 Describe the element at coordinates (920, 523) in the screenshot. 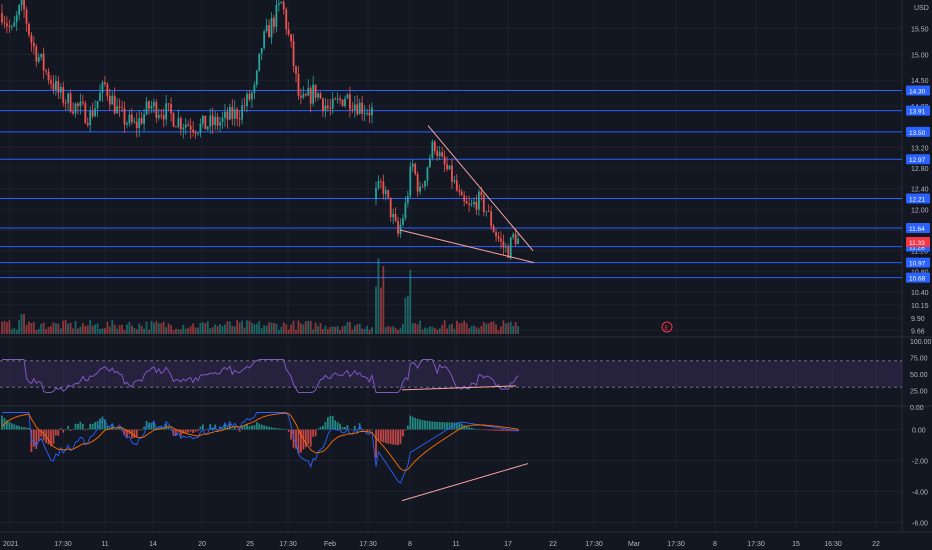

I see `macd-tick-label: -6.00` at that location.